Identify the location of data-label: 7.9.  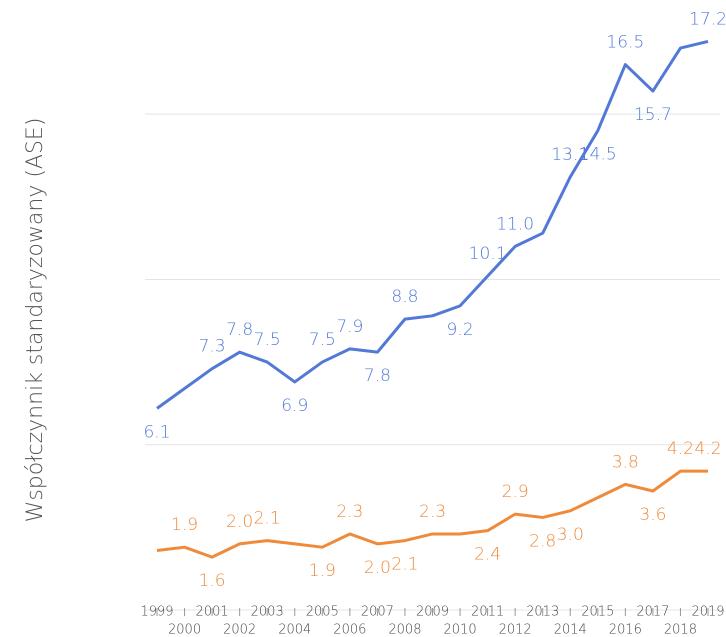
(349, 327).